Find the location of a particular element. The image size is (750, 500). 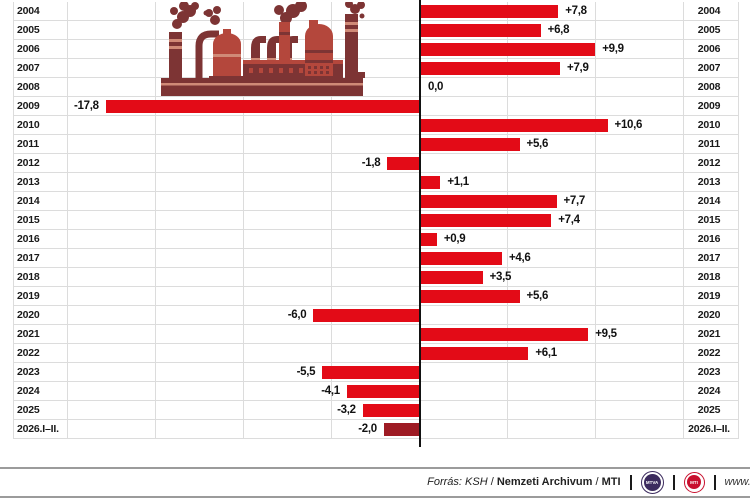

value-label: -2,0 is located at coordinates (367, 429).